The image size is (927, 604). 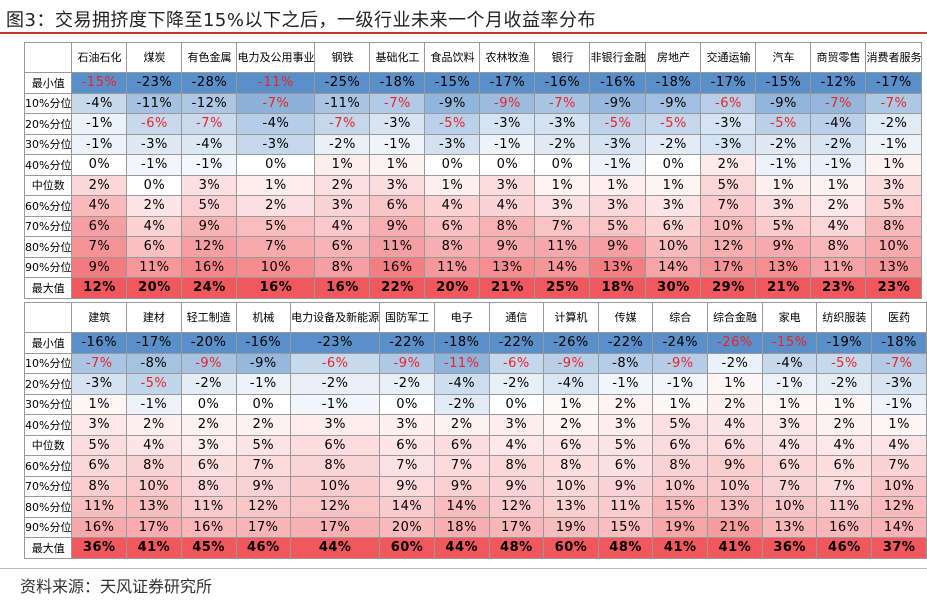 I want to click on value-cell: 41%, so click(x=735, y=548).